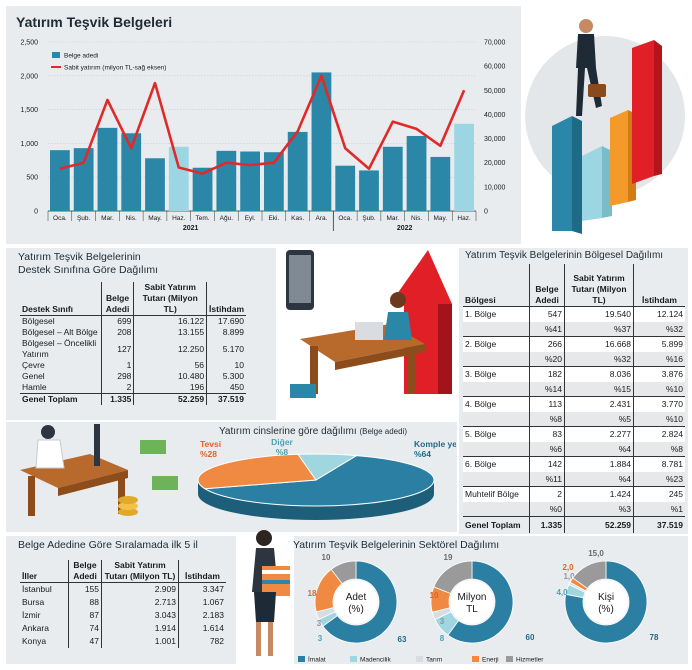 This screenshot has width=692, height=670. What do you see at coordinates (131, 218) in the screenshot?
I see `x-tick-label: Nis.` at bounding box center [131, 218].